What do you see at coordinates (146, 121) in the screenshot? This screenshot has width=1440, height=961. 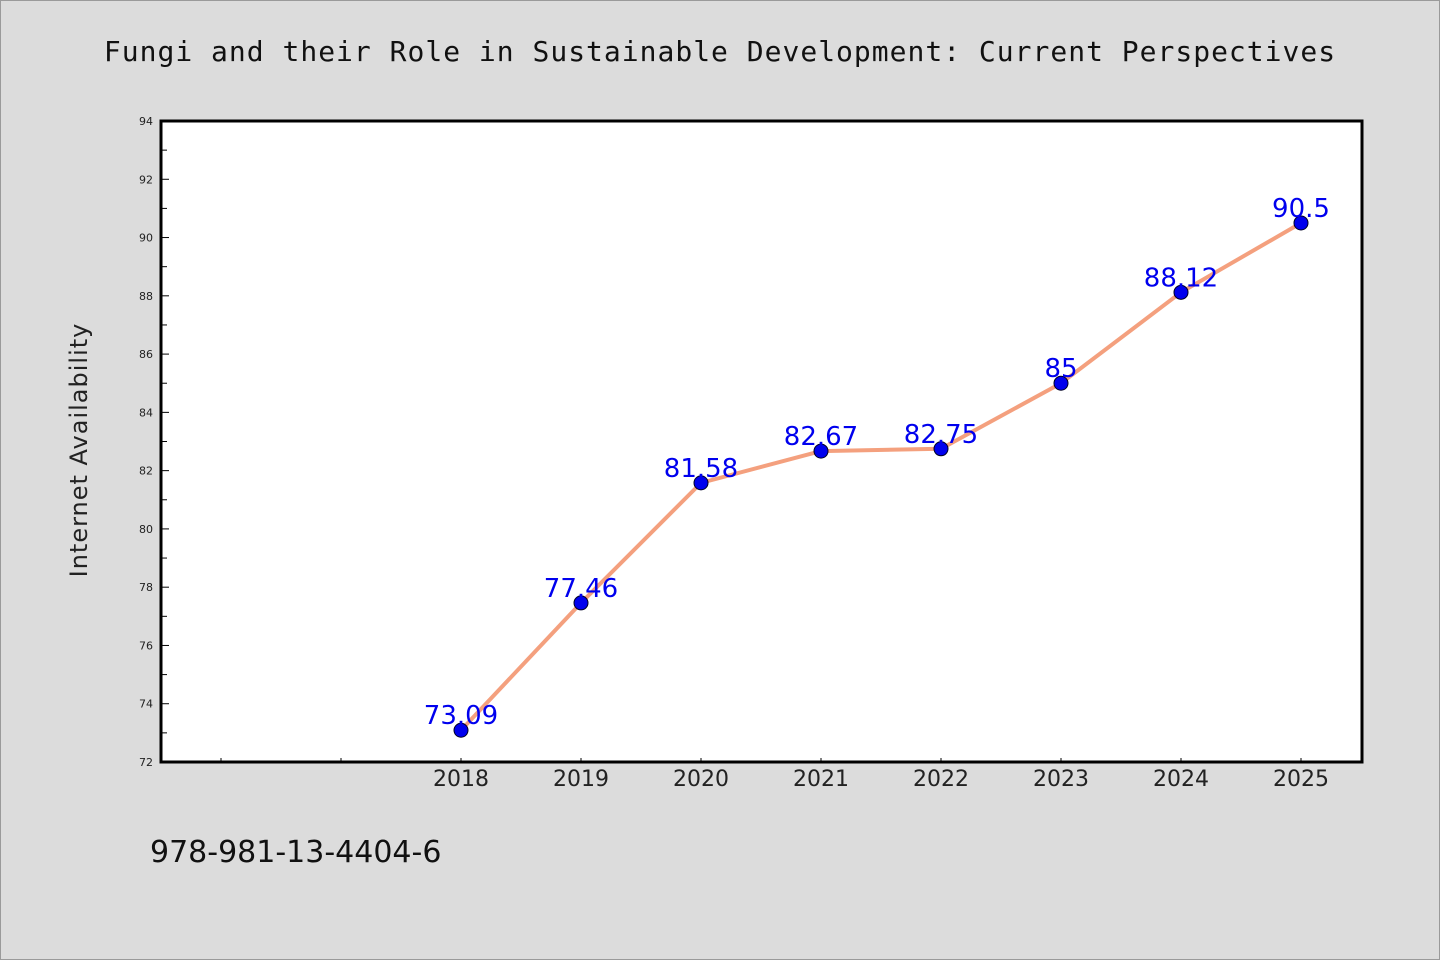 I see `y-tick-label: 94` at bounding box center [146, 121].